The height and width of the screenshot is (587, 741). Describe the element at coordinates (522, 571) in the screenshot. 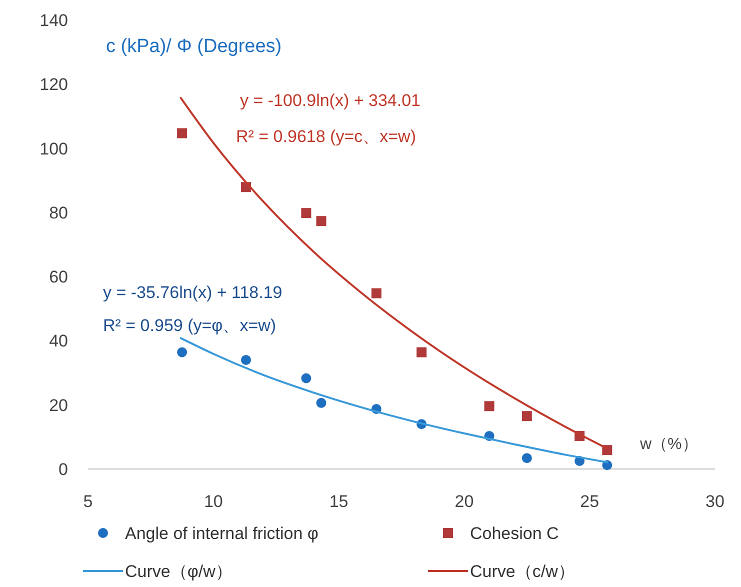

I see `legend-label: Curve（c/w）` at that location.